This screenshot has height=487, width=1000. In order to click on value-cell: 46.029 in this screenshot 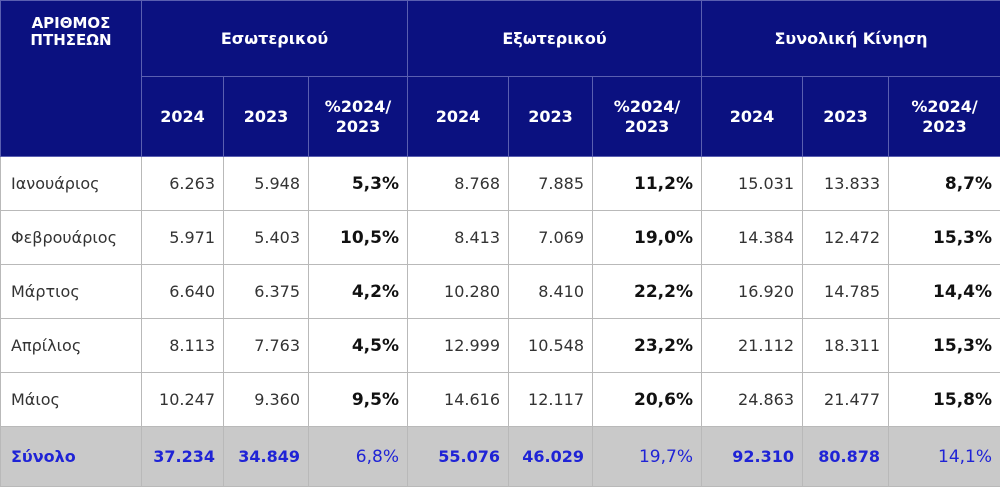, I will do `click(550, 456)`.